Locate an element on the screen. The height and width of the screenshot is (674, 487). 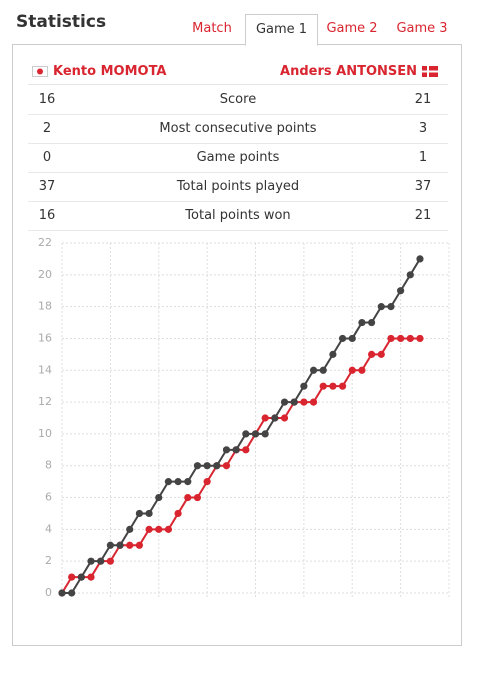
stat-label: Score is located at coordinates (238, 99).